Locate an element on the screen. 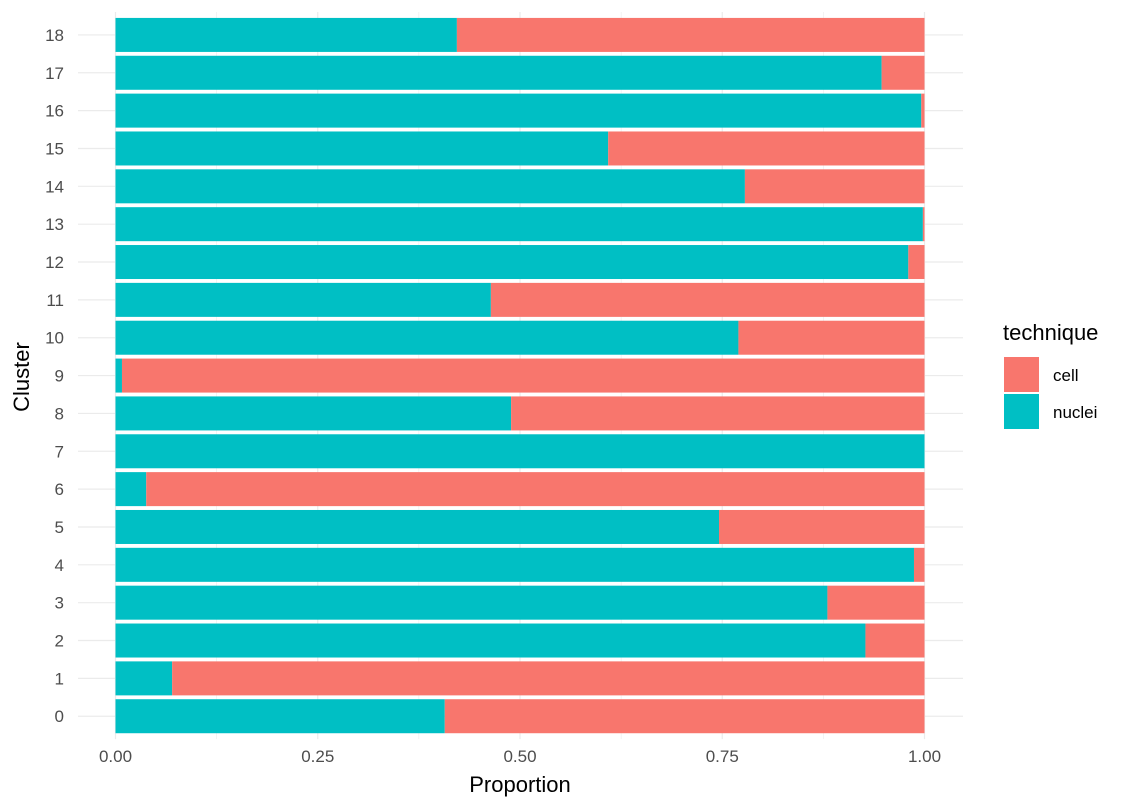  y-tick-label: 8 is located at coordinates (59, 413).